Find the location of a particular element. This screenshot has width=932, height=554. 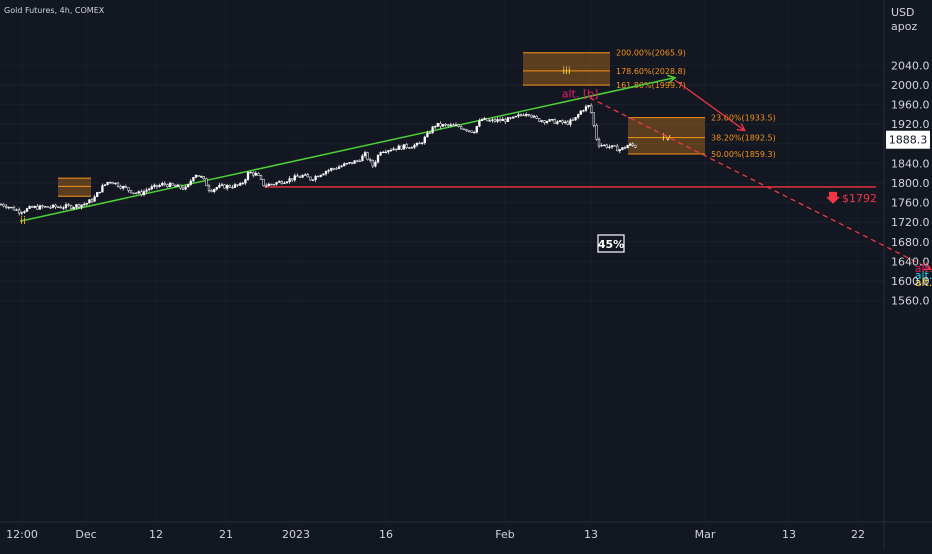

wave-label: alt.X is located at coordinates (923, 275).